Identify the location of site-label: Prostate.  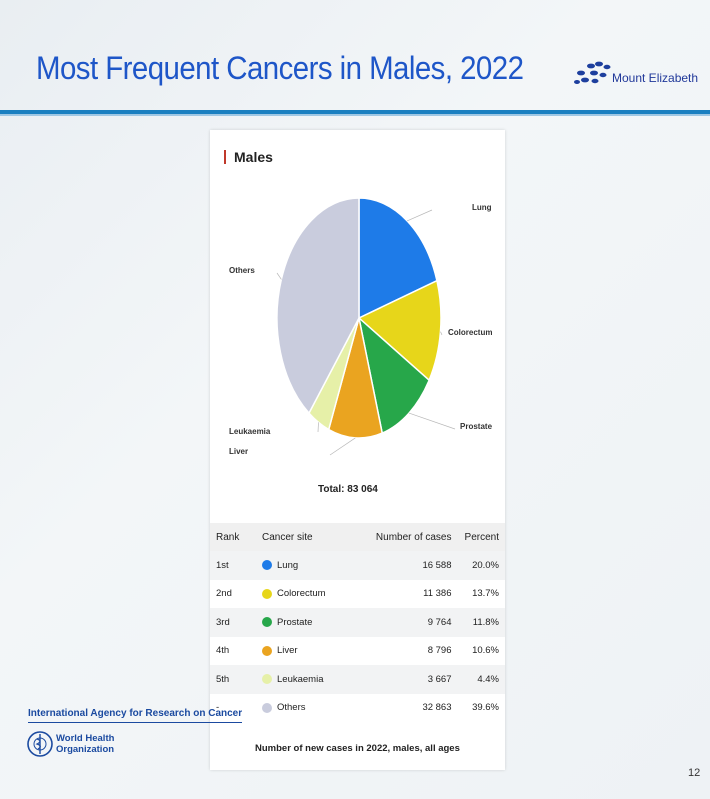
(295, 622).